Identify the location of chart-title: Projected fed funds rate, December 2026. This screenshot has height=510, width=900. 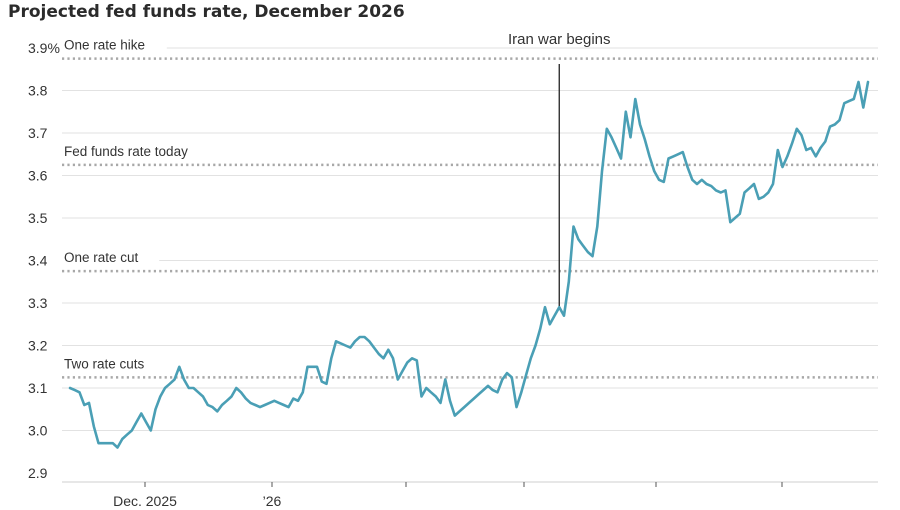
(206, 12).